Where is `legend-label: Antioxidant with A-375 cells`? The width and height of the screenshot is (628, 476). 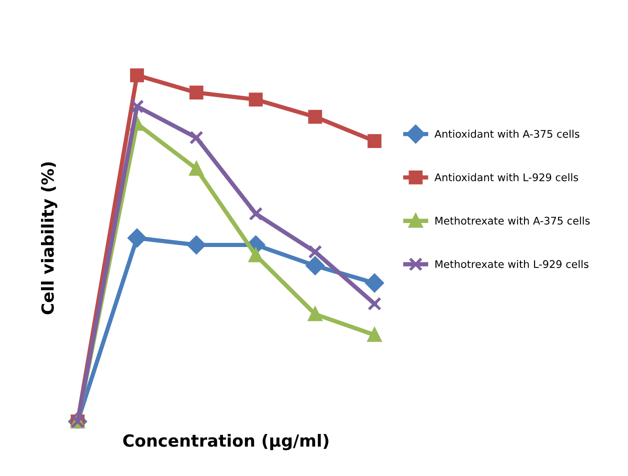 legend-label: Antioxidant with A-375 cells is located at coordinates (507, 134).